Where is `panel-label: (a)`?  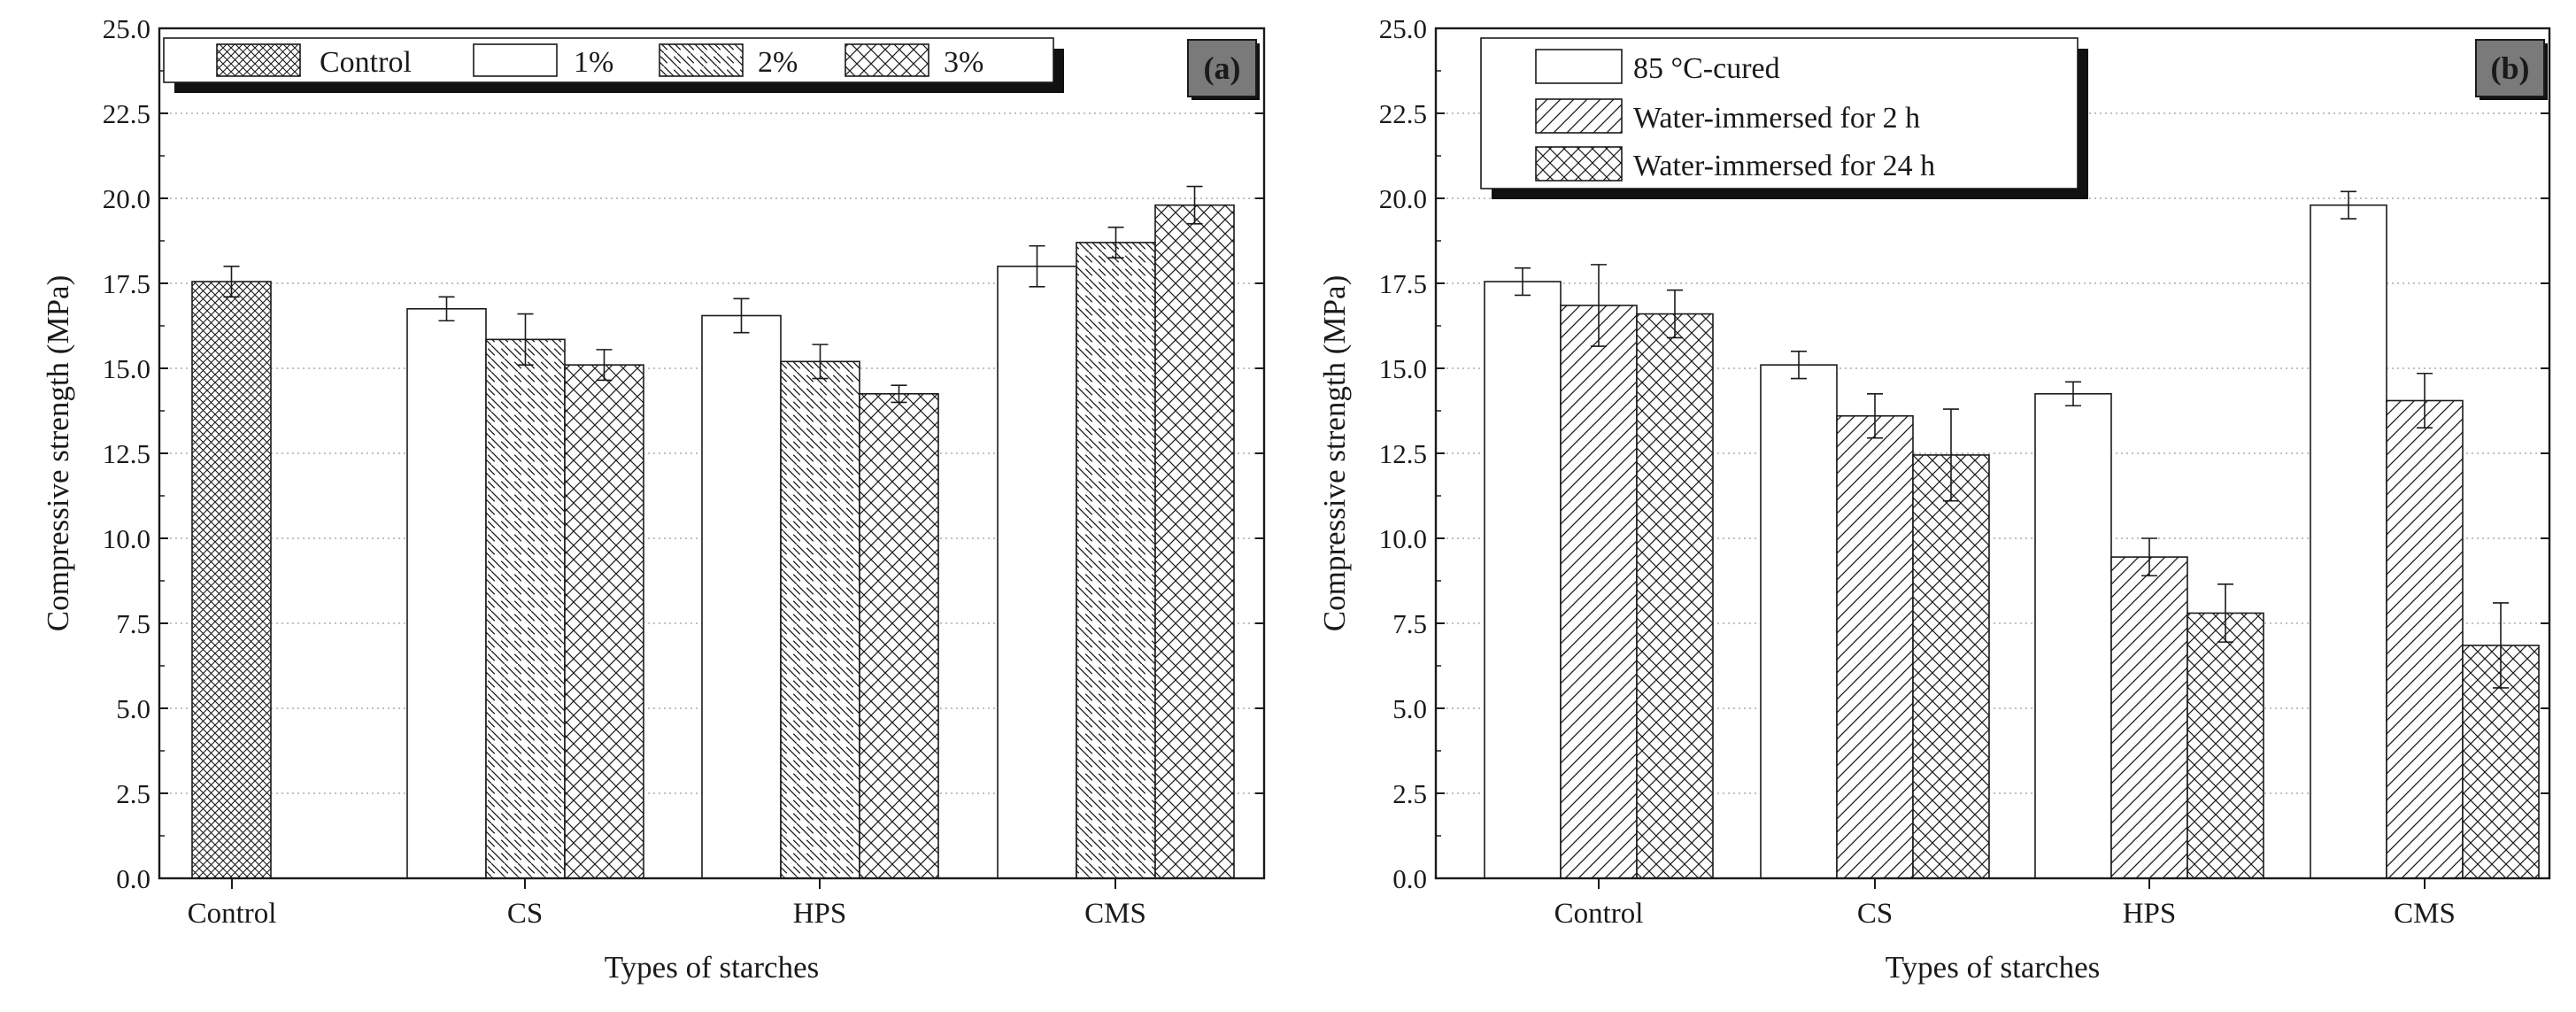
panel-label: (a) is located at coordinates (1223, 69).